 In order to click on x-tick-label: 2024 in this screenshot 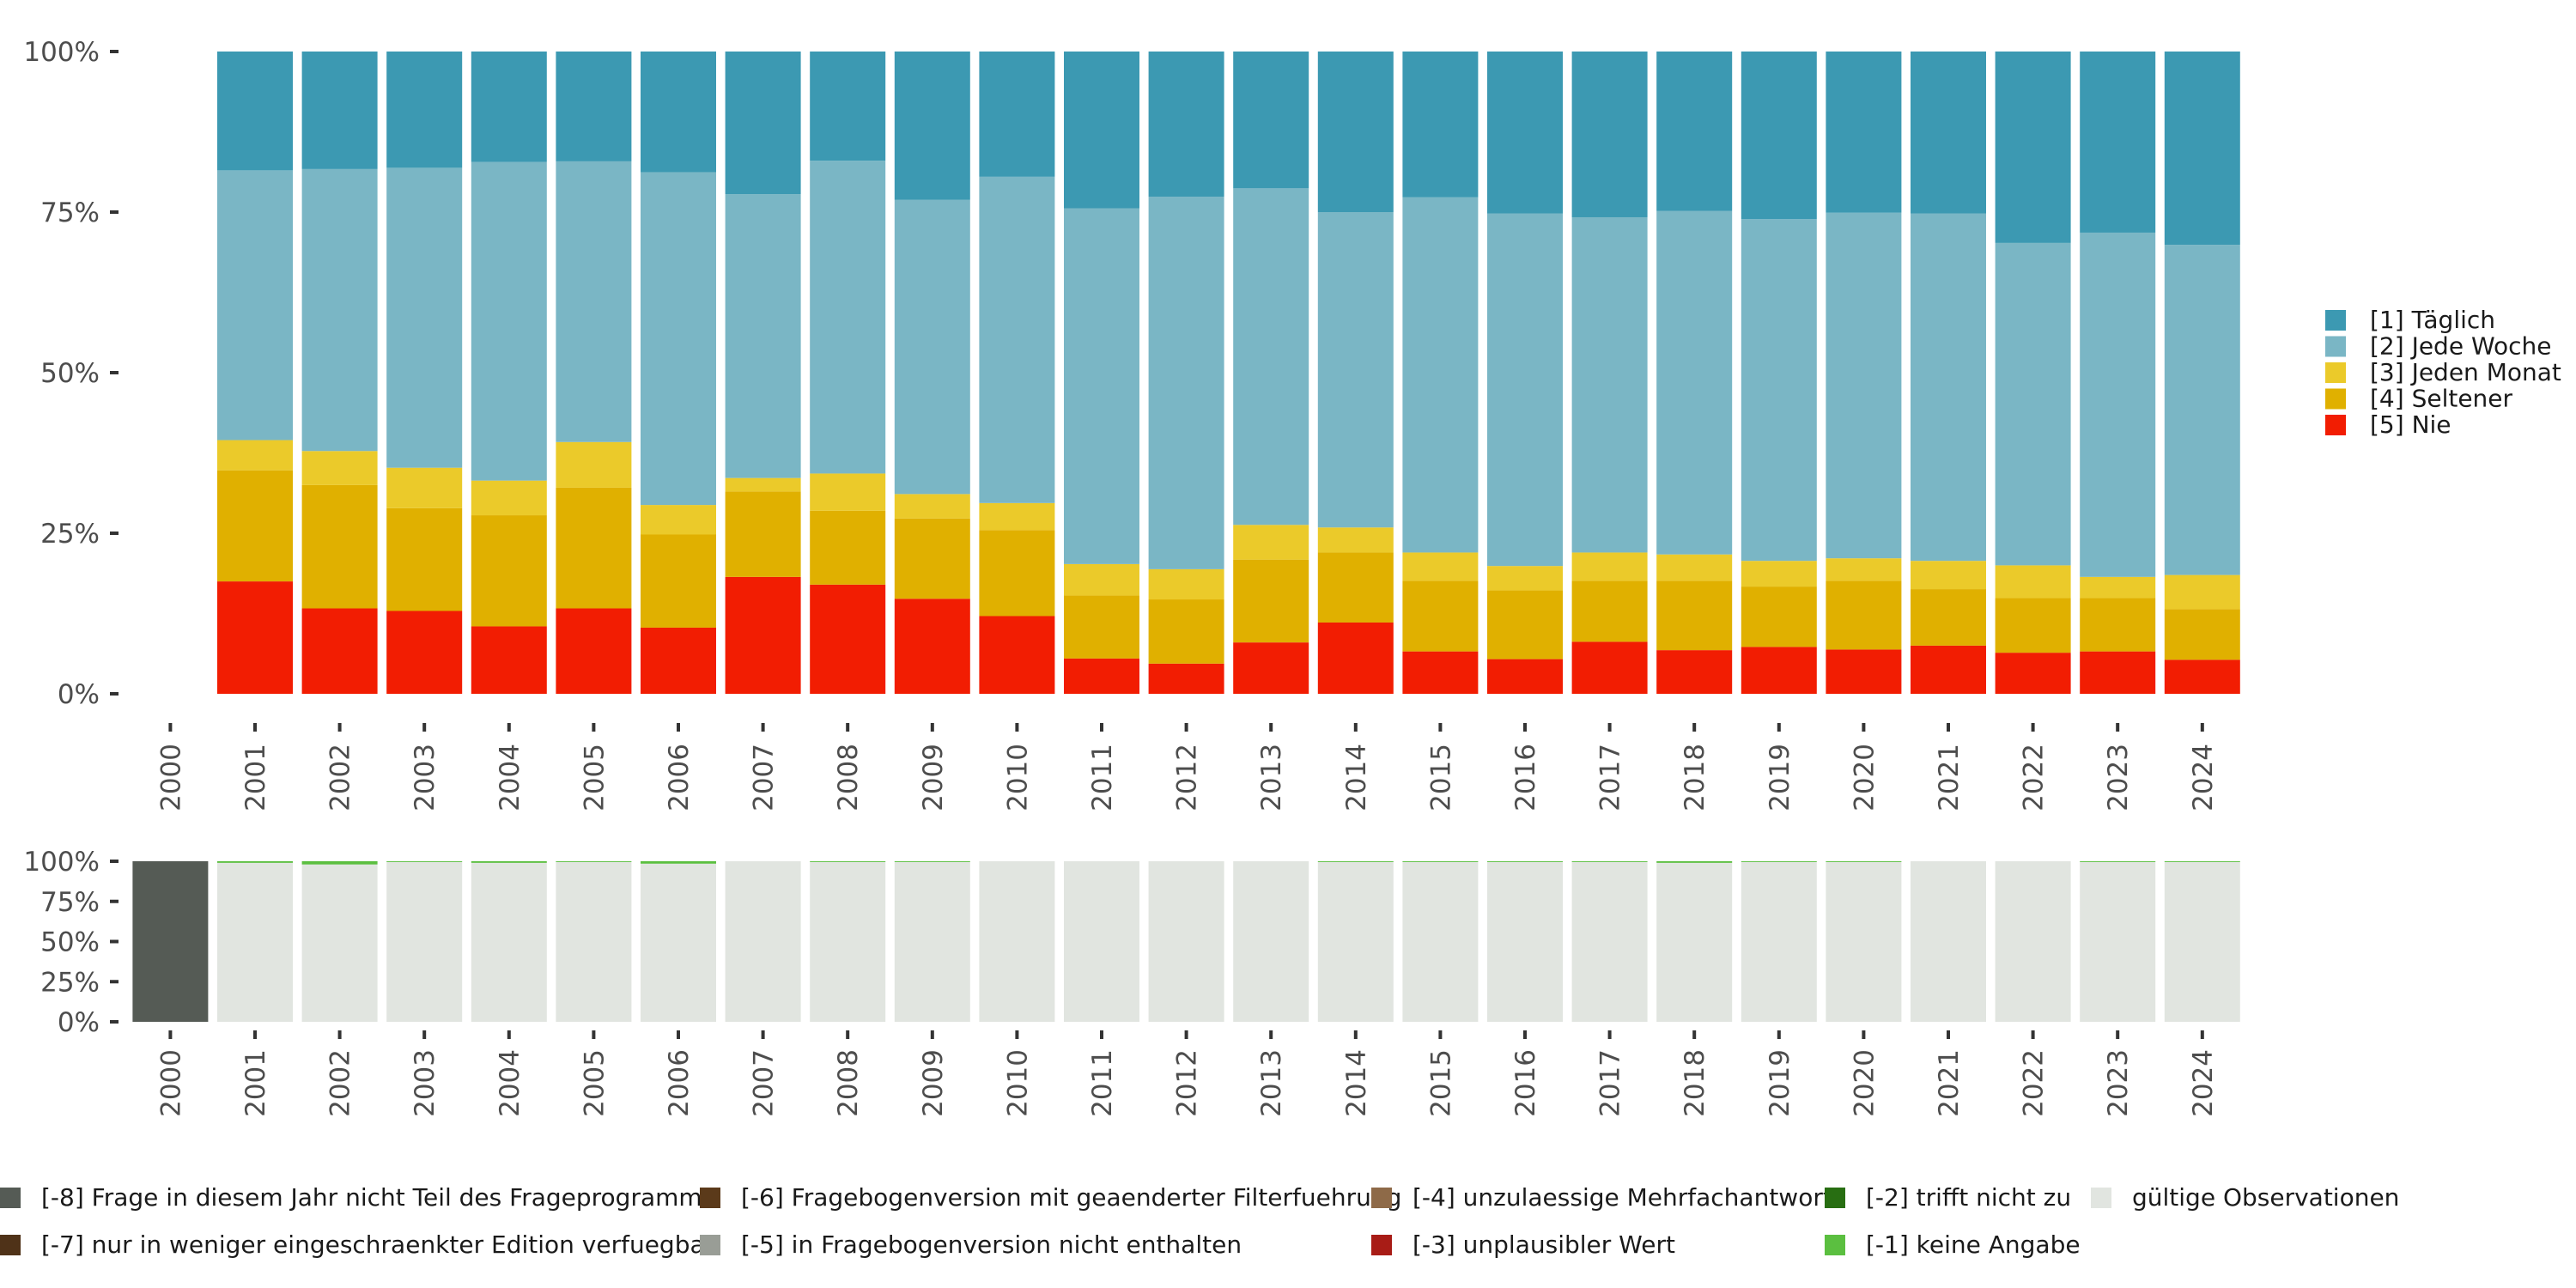, I will do `click(2203, 777)`.